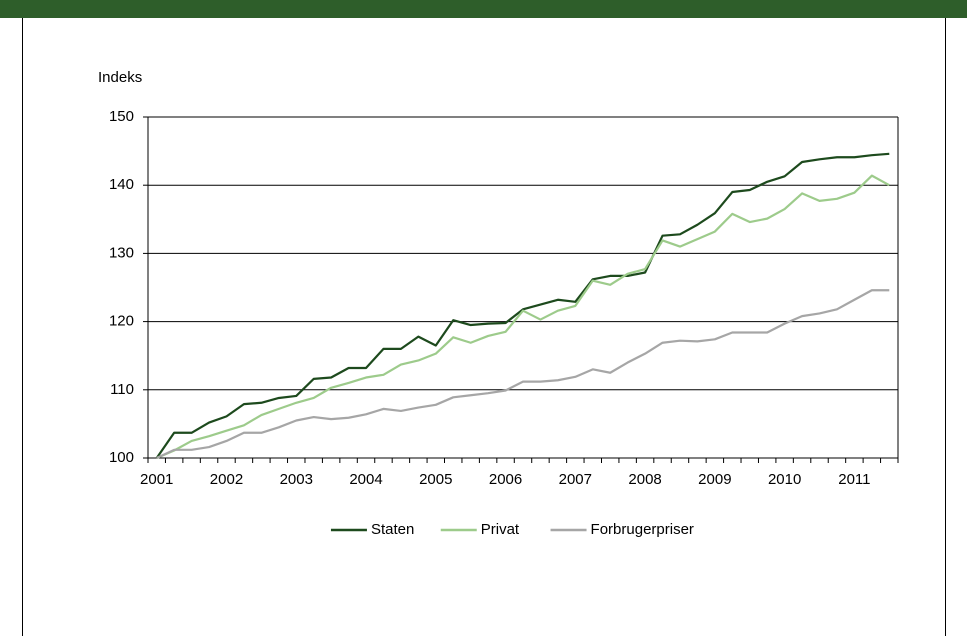  Describe the element at coordinates (121, 252) in the screenshot. I see `y-tick-label: 130` at that location.